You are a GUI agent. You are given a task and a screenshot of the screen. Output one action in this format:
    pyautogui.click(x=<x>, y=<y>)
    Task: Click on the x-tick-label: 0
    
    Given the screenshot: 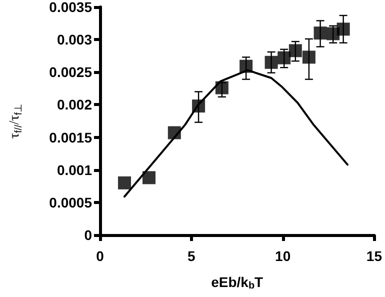 What is the action you would take?
    pyautogui.click(x=100, y=256)
    